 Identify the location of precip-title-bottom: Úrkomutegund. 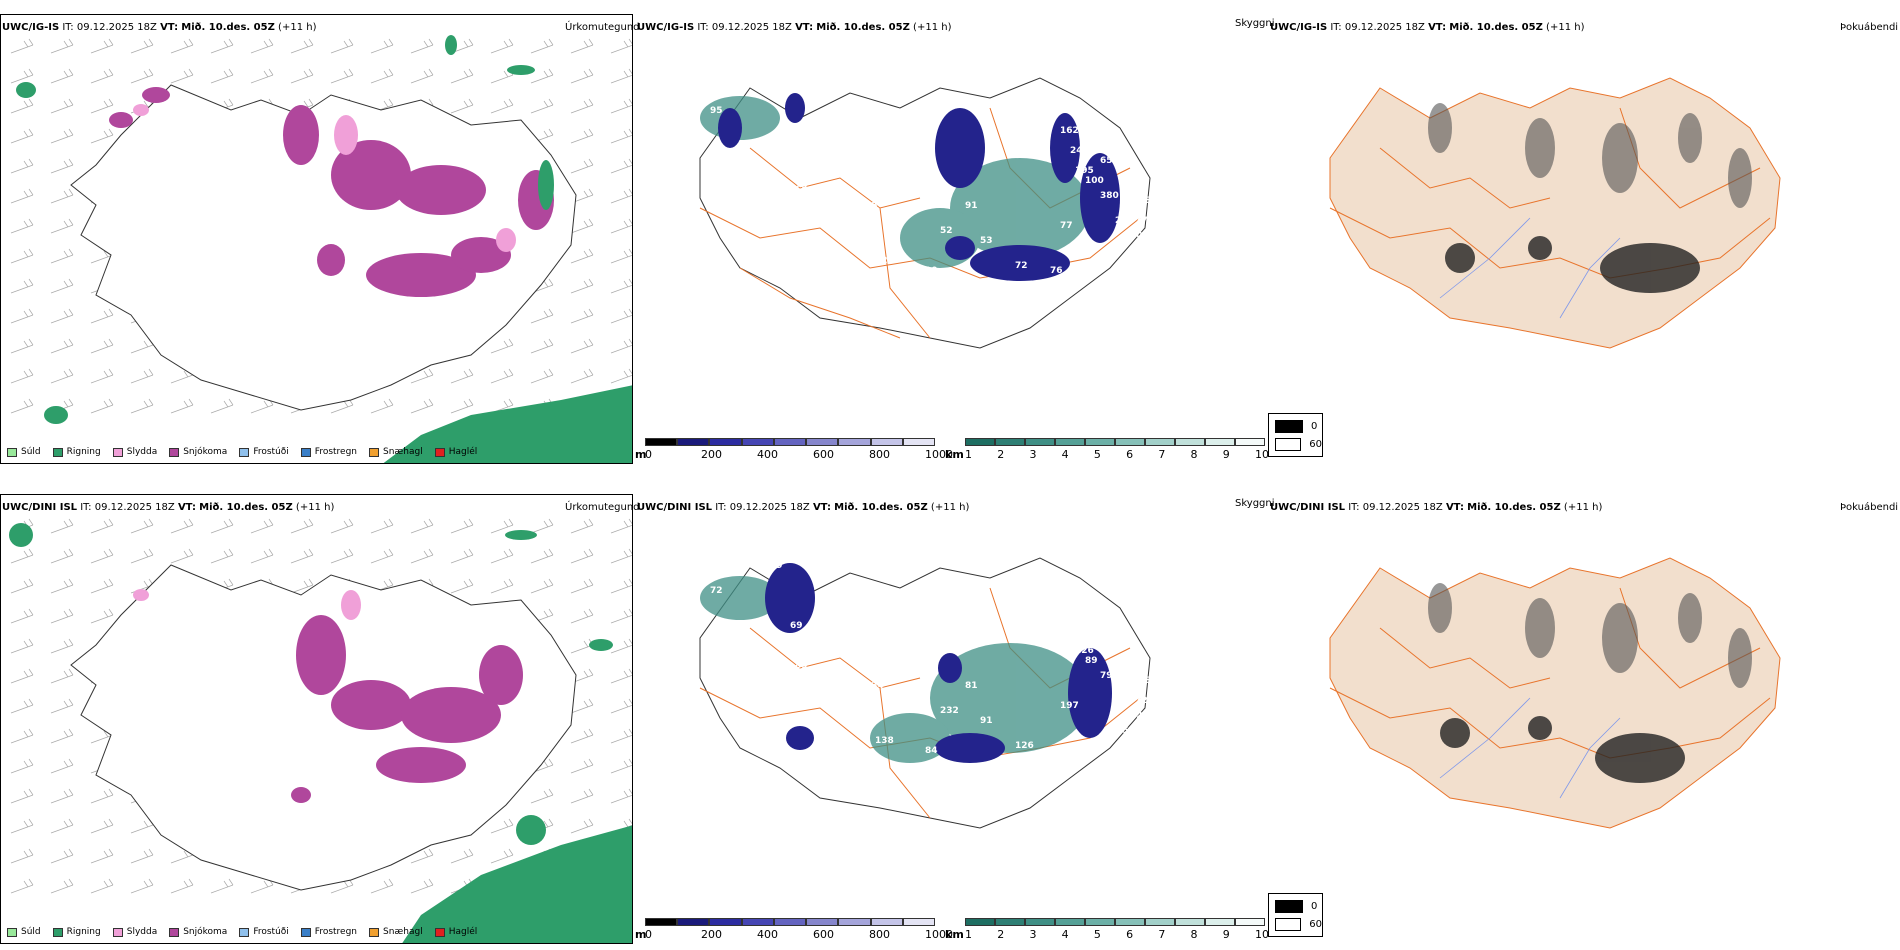
(602, 507).